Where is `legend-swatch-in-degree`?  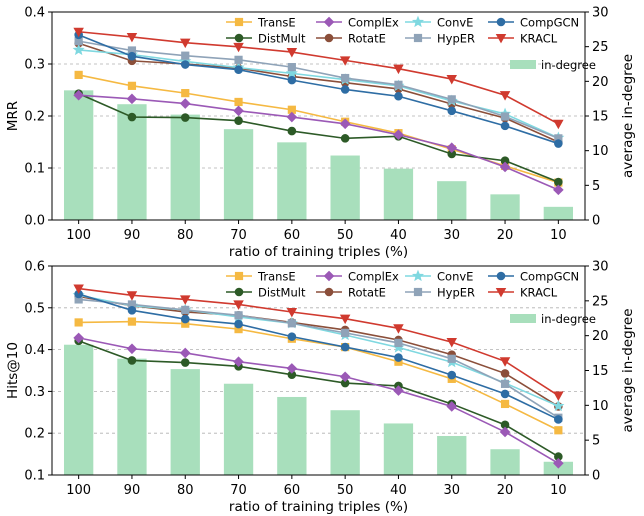 legend-swatch-in-degree is located at coordinates (523, 318).